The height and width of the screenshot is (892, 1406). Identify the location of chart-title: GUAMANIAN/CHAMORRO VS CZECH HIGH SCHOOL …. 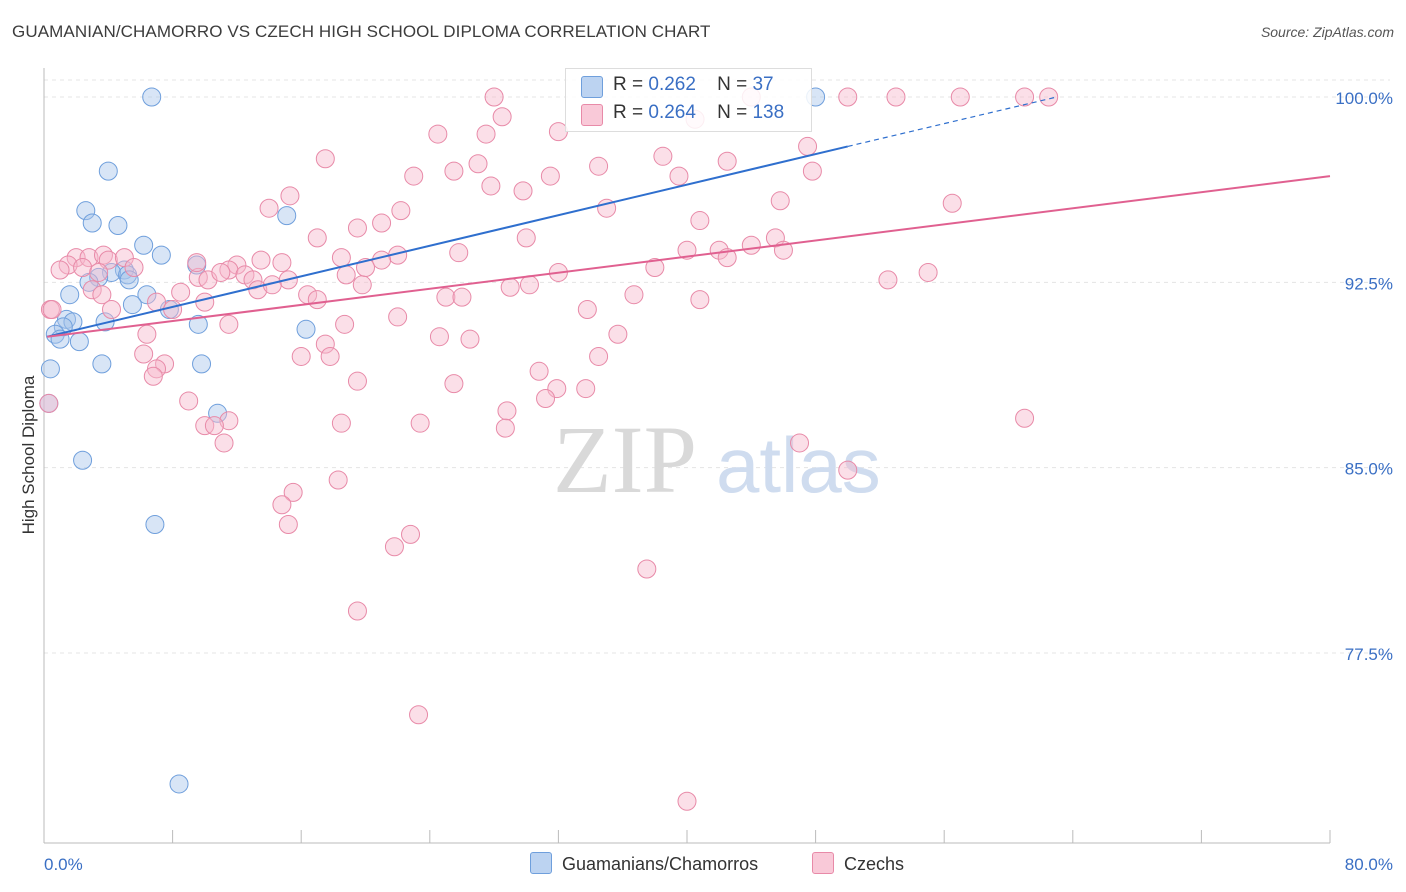
(361, 31).